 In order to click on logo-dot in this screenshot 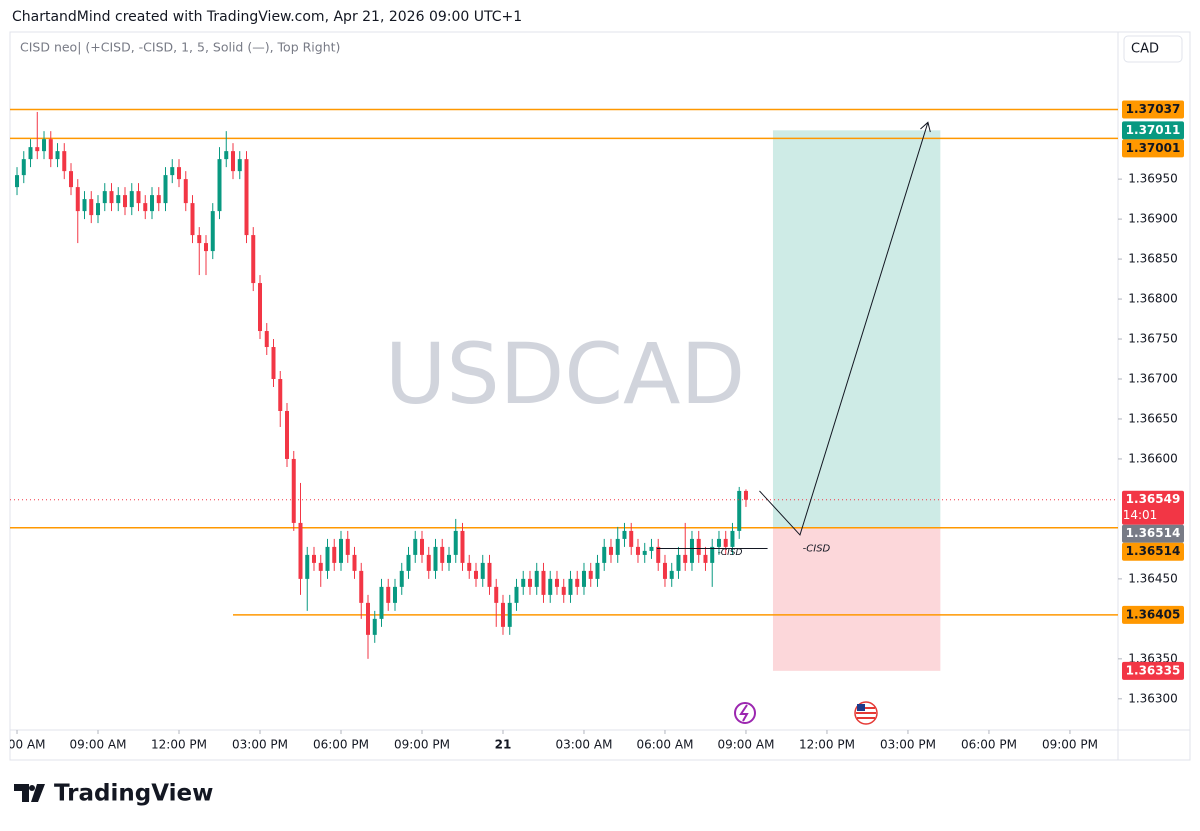, I will do `click(32, 788)`.